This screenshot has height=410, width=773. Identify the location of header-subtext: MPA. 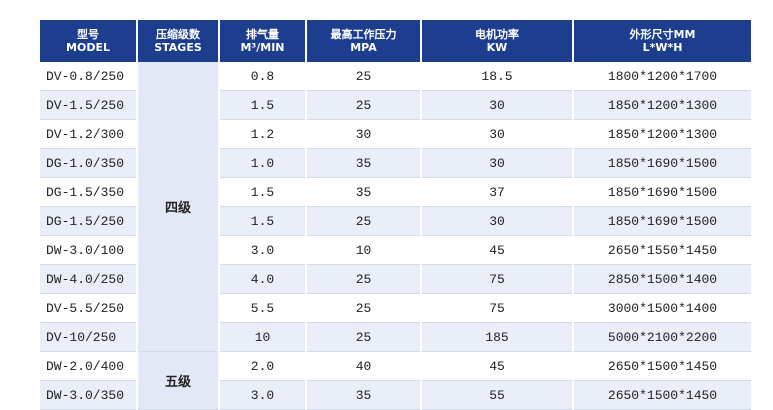
(363, 47).